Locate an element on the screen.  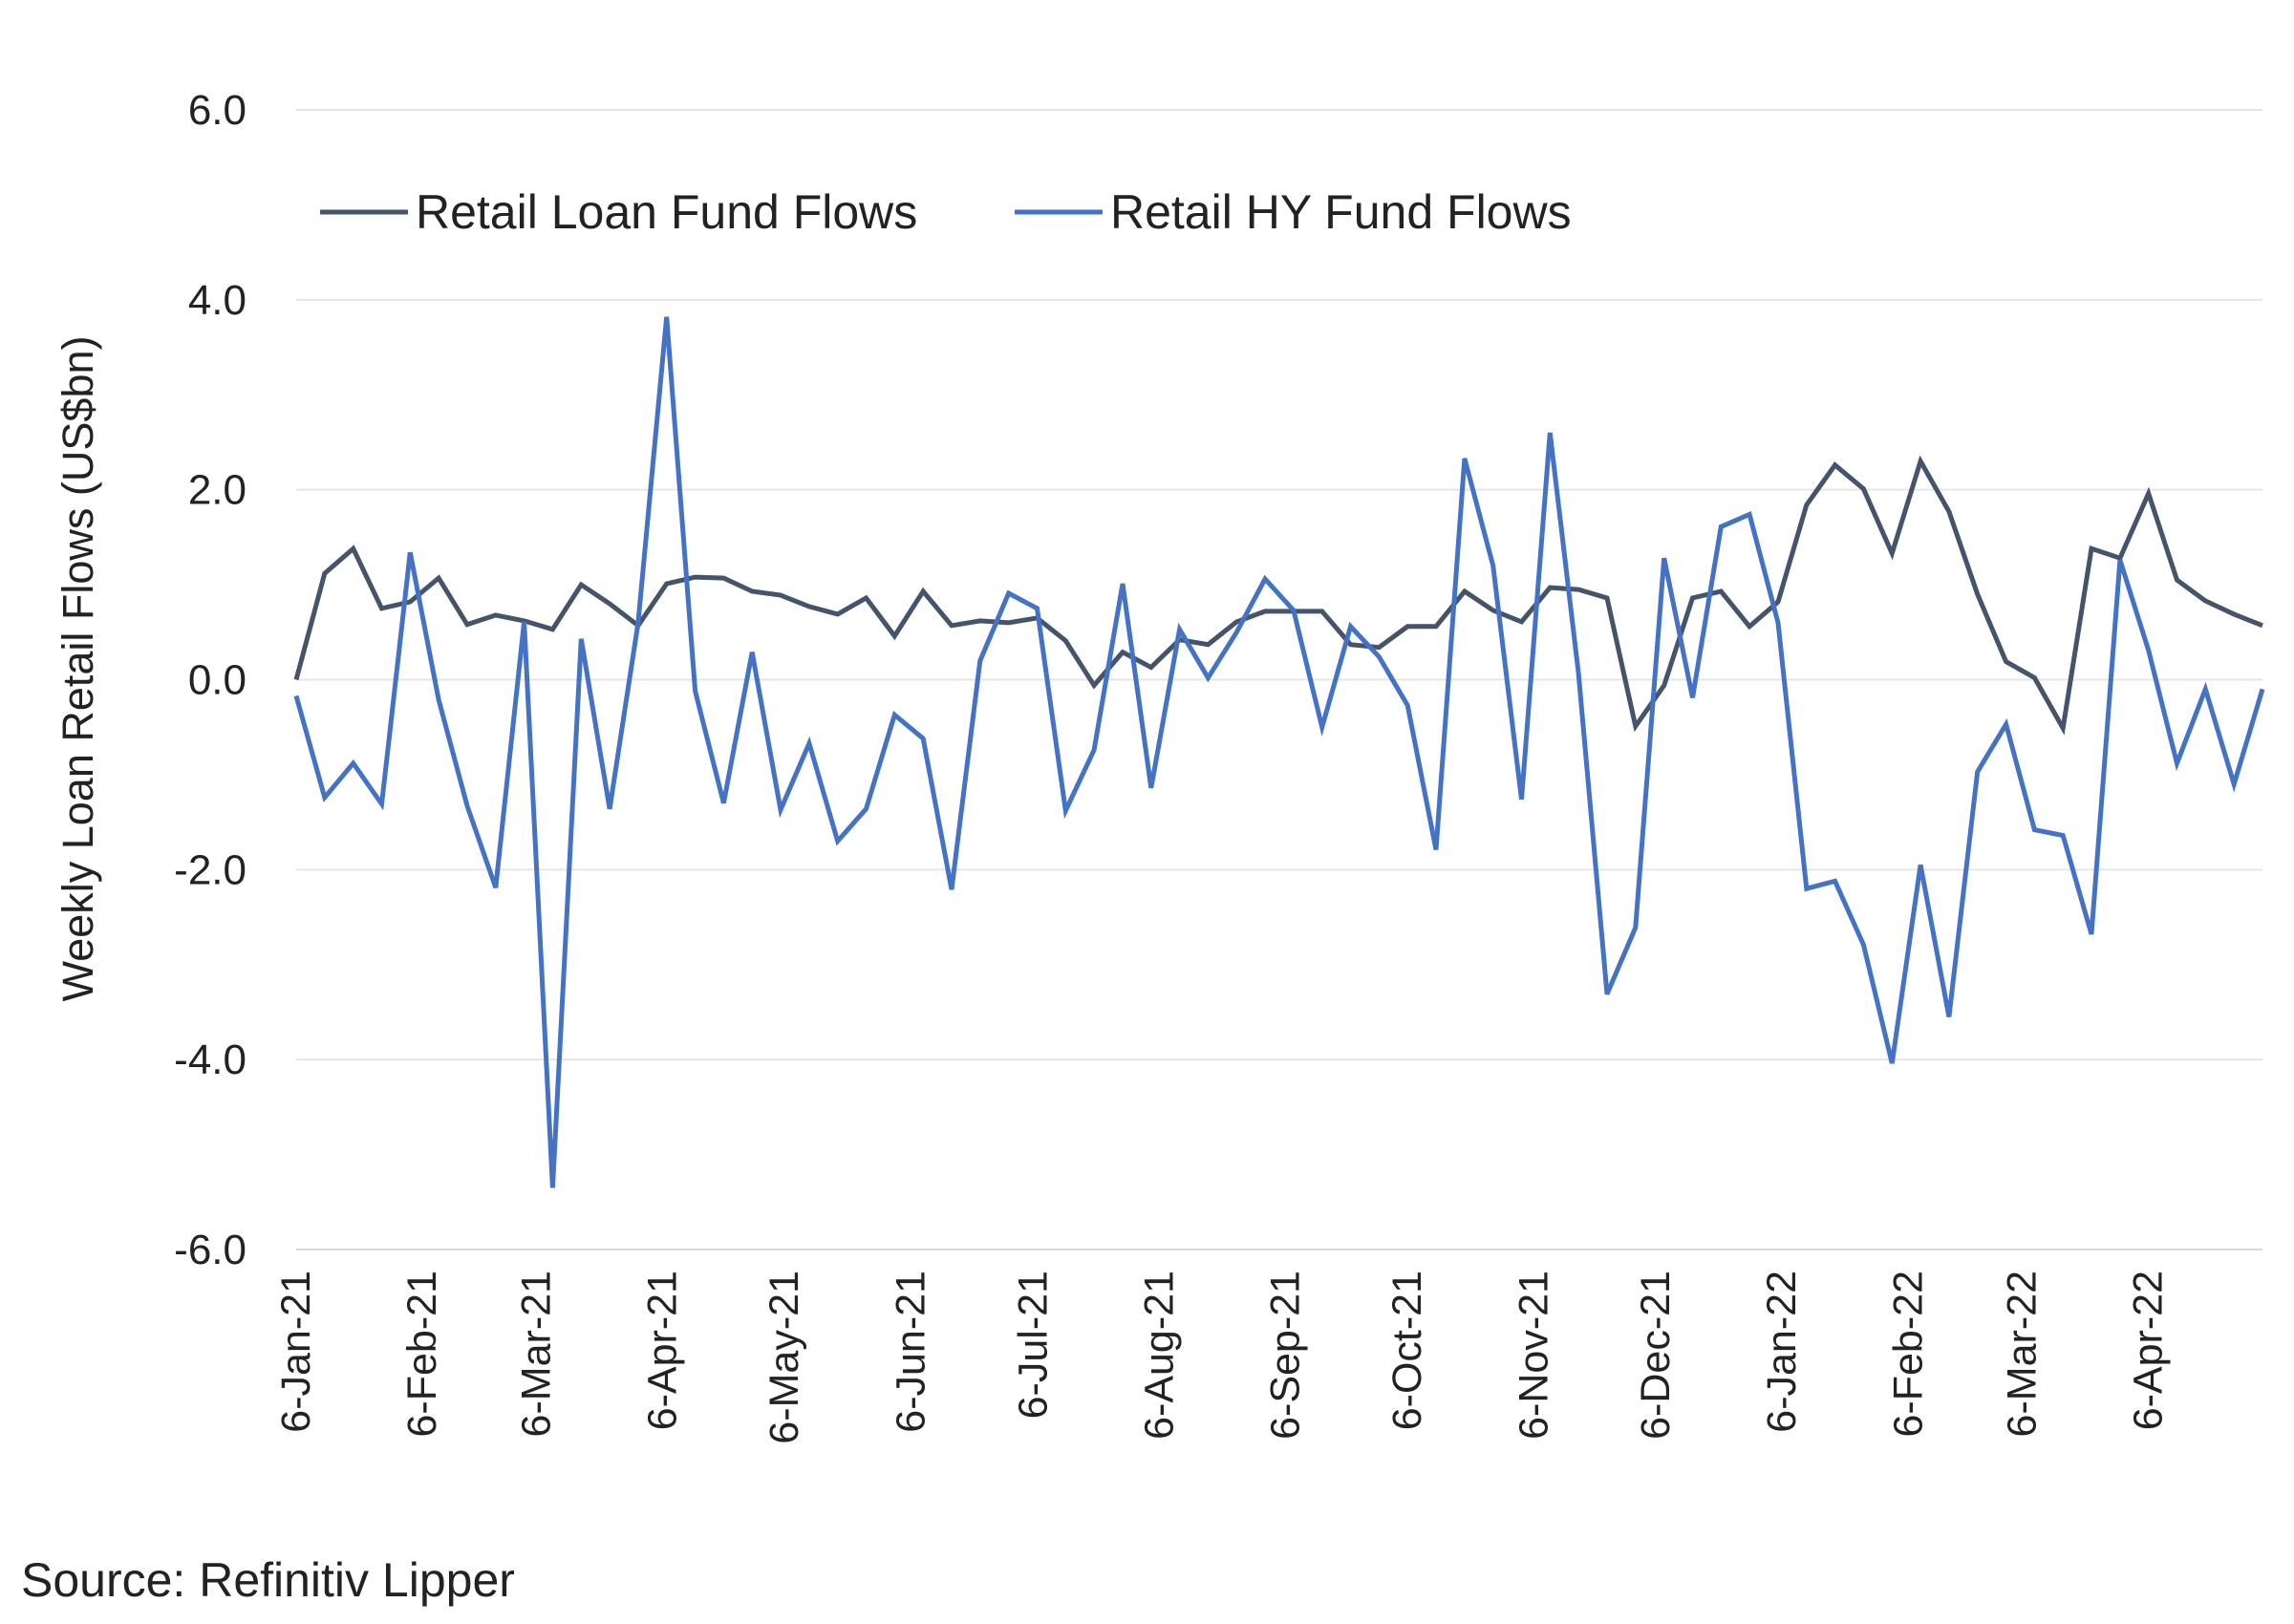
legend-label: Retail HY Fund Flows is located at coordinates (1341, 212).